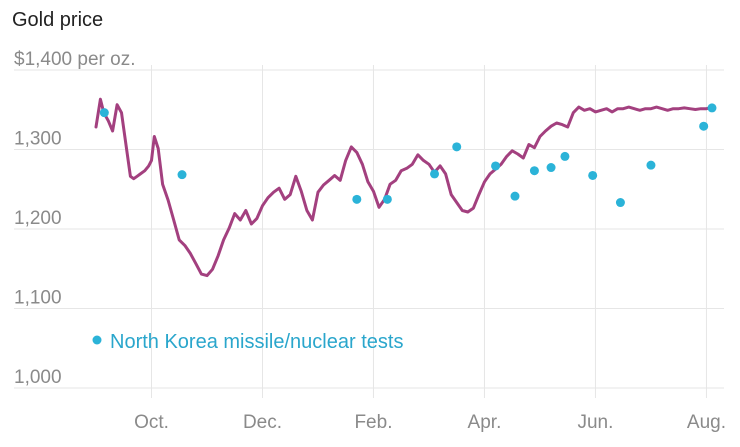 The height and width of the screenshot is (447, 740). What do you see at coordinates (430, 422) in the screenshot?
I see `x-axis-ticks: Oct. Dec. Feb. Apr. Jun. Aug.` at bounding box center [430, 422].